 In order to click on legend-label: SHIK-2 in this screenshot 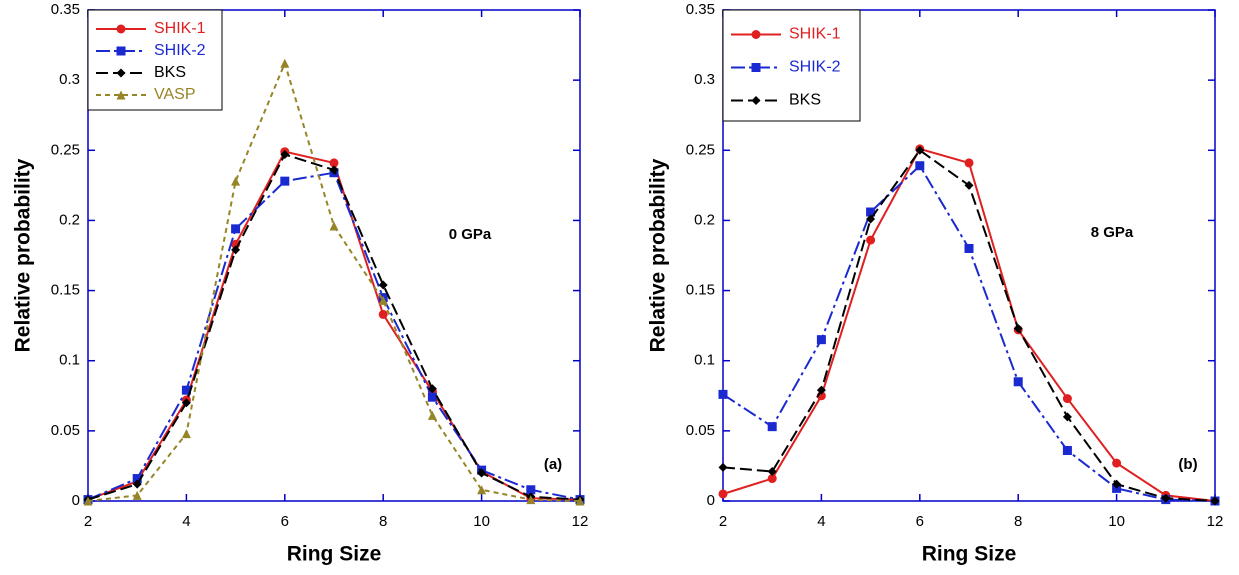, I will do `click(815, 67)`.